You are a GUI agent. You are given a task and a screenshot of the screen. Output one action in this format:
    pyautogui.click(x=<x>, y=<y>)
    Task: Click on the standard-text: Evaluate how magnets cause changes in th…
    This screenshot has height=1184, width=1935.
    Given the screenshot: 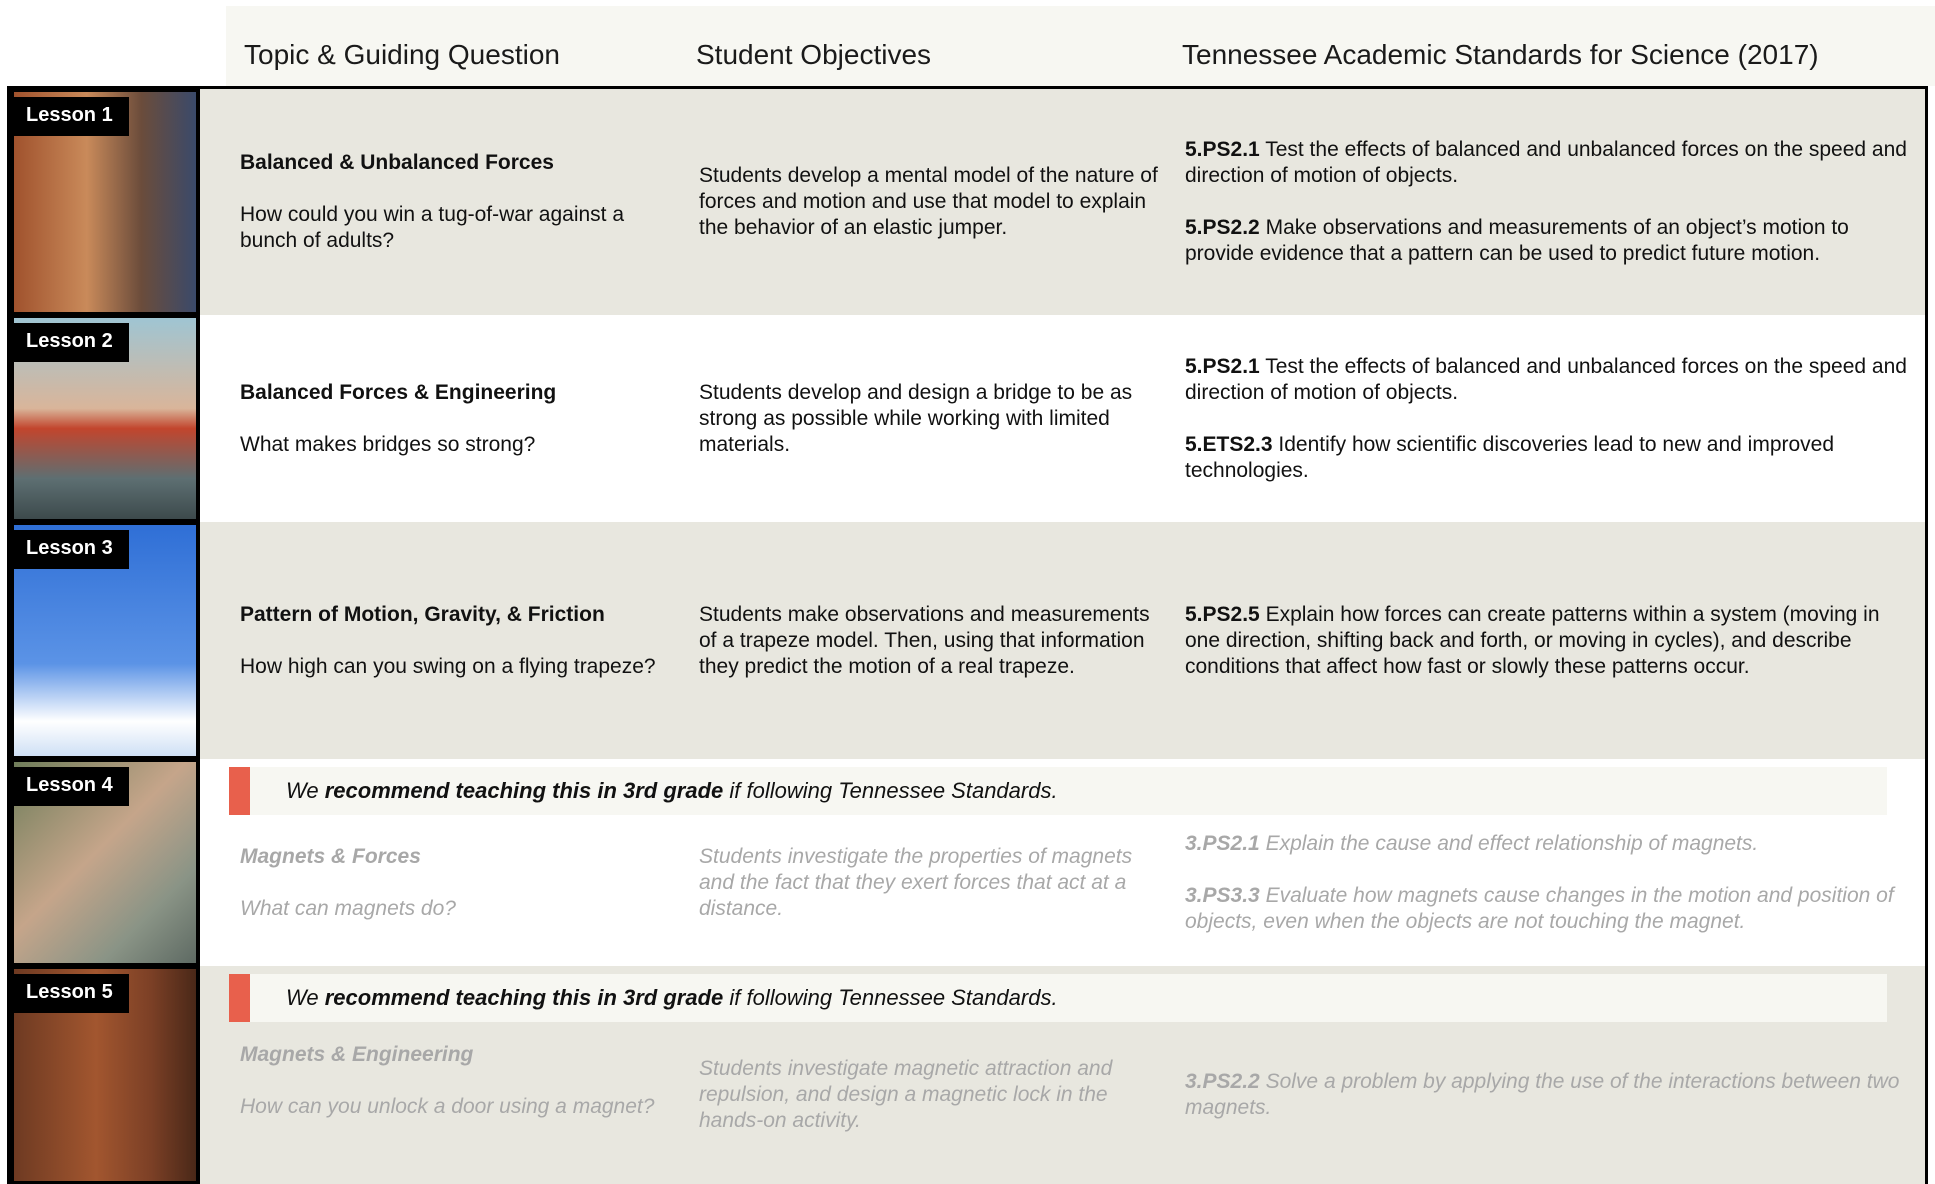 What is the action you would take?
    pyautogui.click(x=1539, y=908)
    